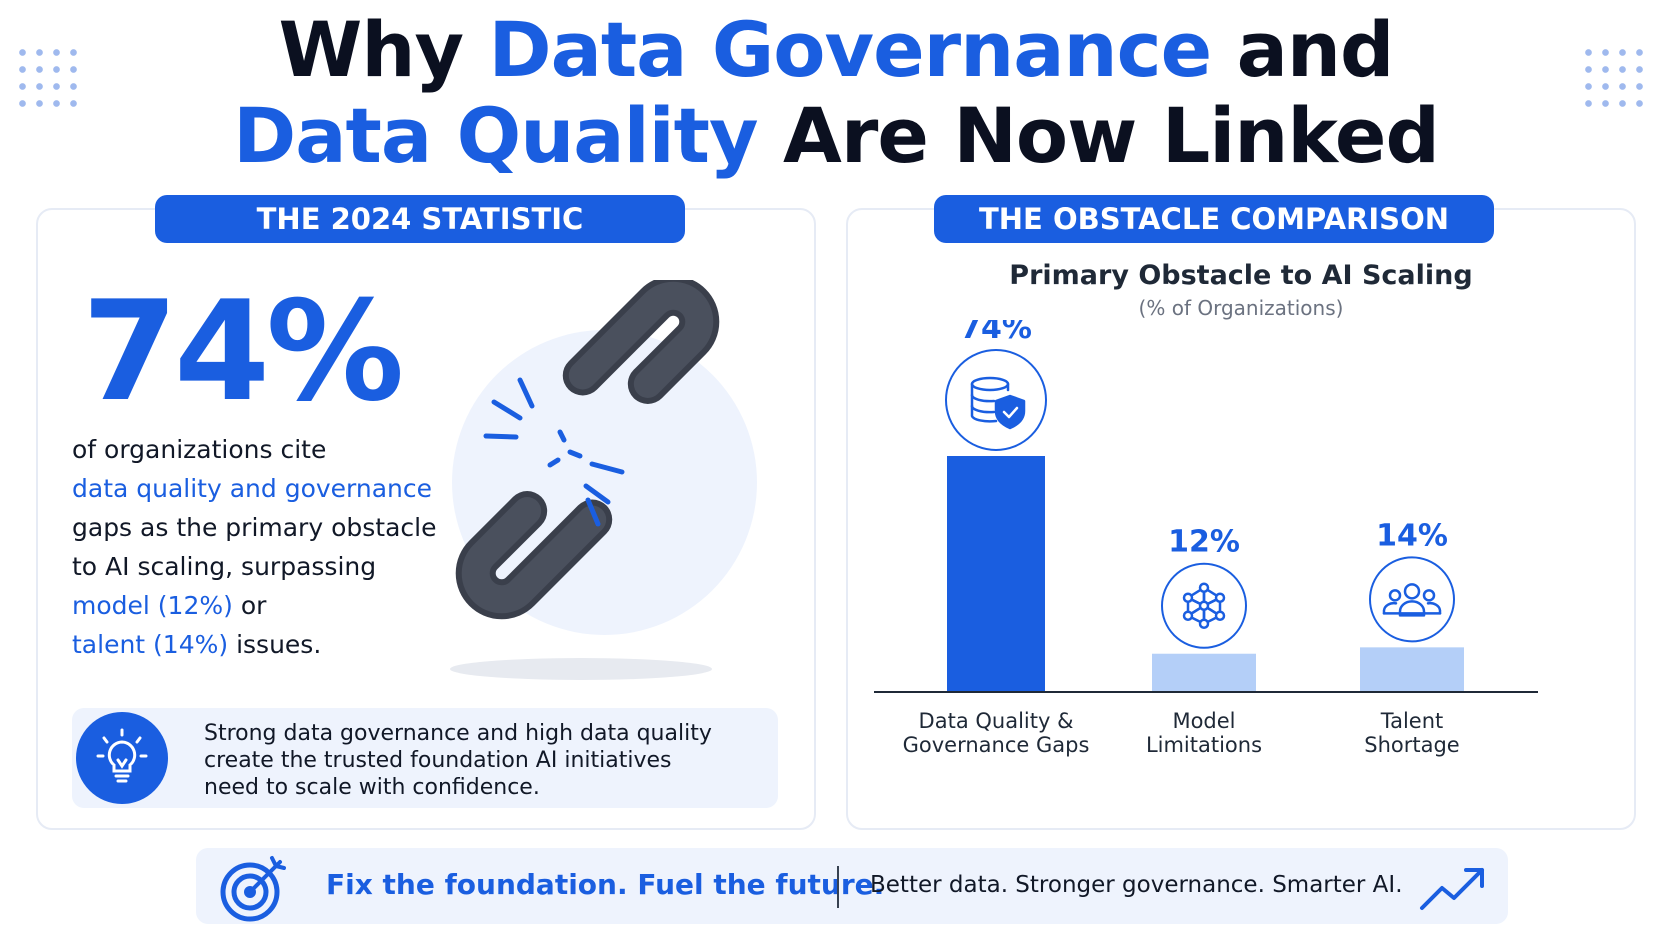  I want to click on trend-up-icon, so click(1452, 889).